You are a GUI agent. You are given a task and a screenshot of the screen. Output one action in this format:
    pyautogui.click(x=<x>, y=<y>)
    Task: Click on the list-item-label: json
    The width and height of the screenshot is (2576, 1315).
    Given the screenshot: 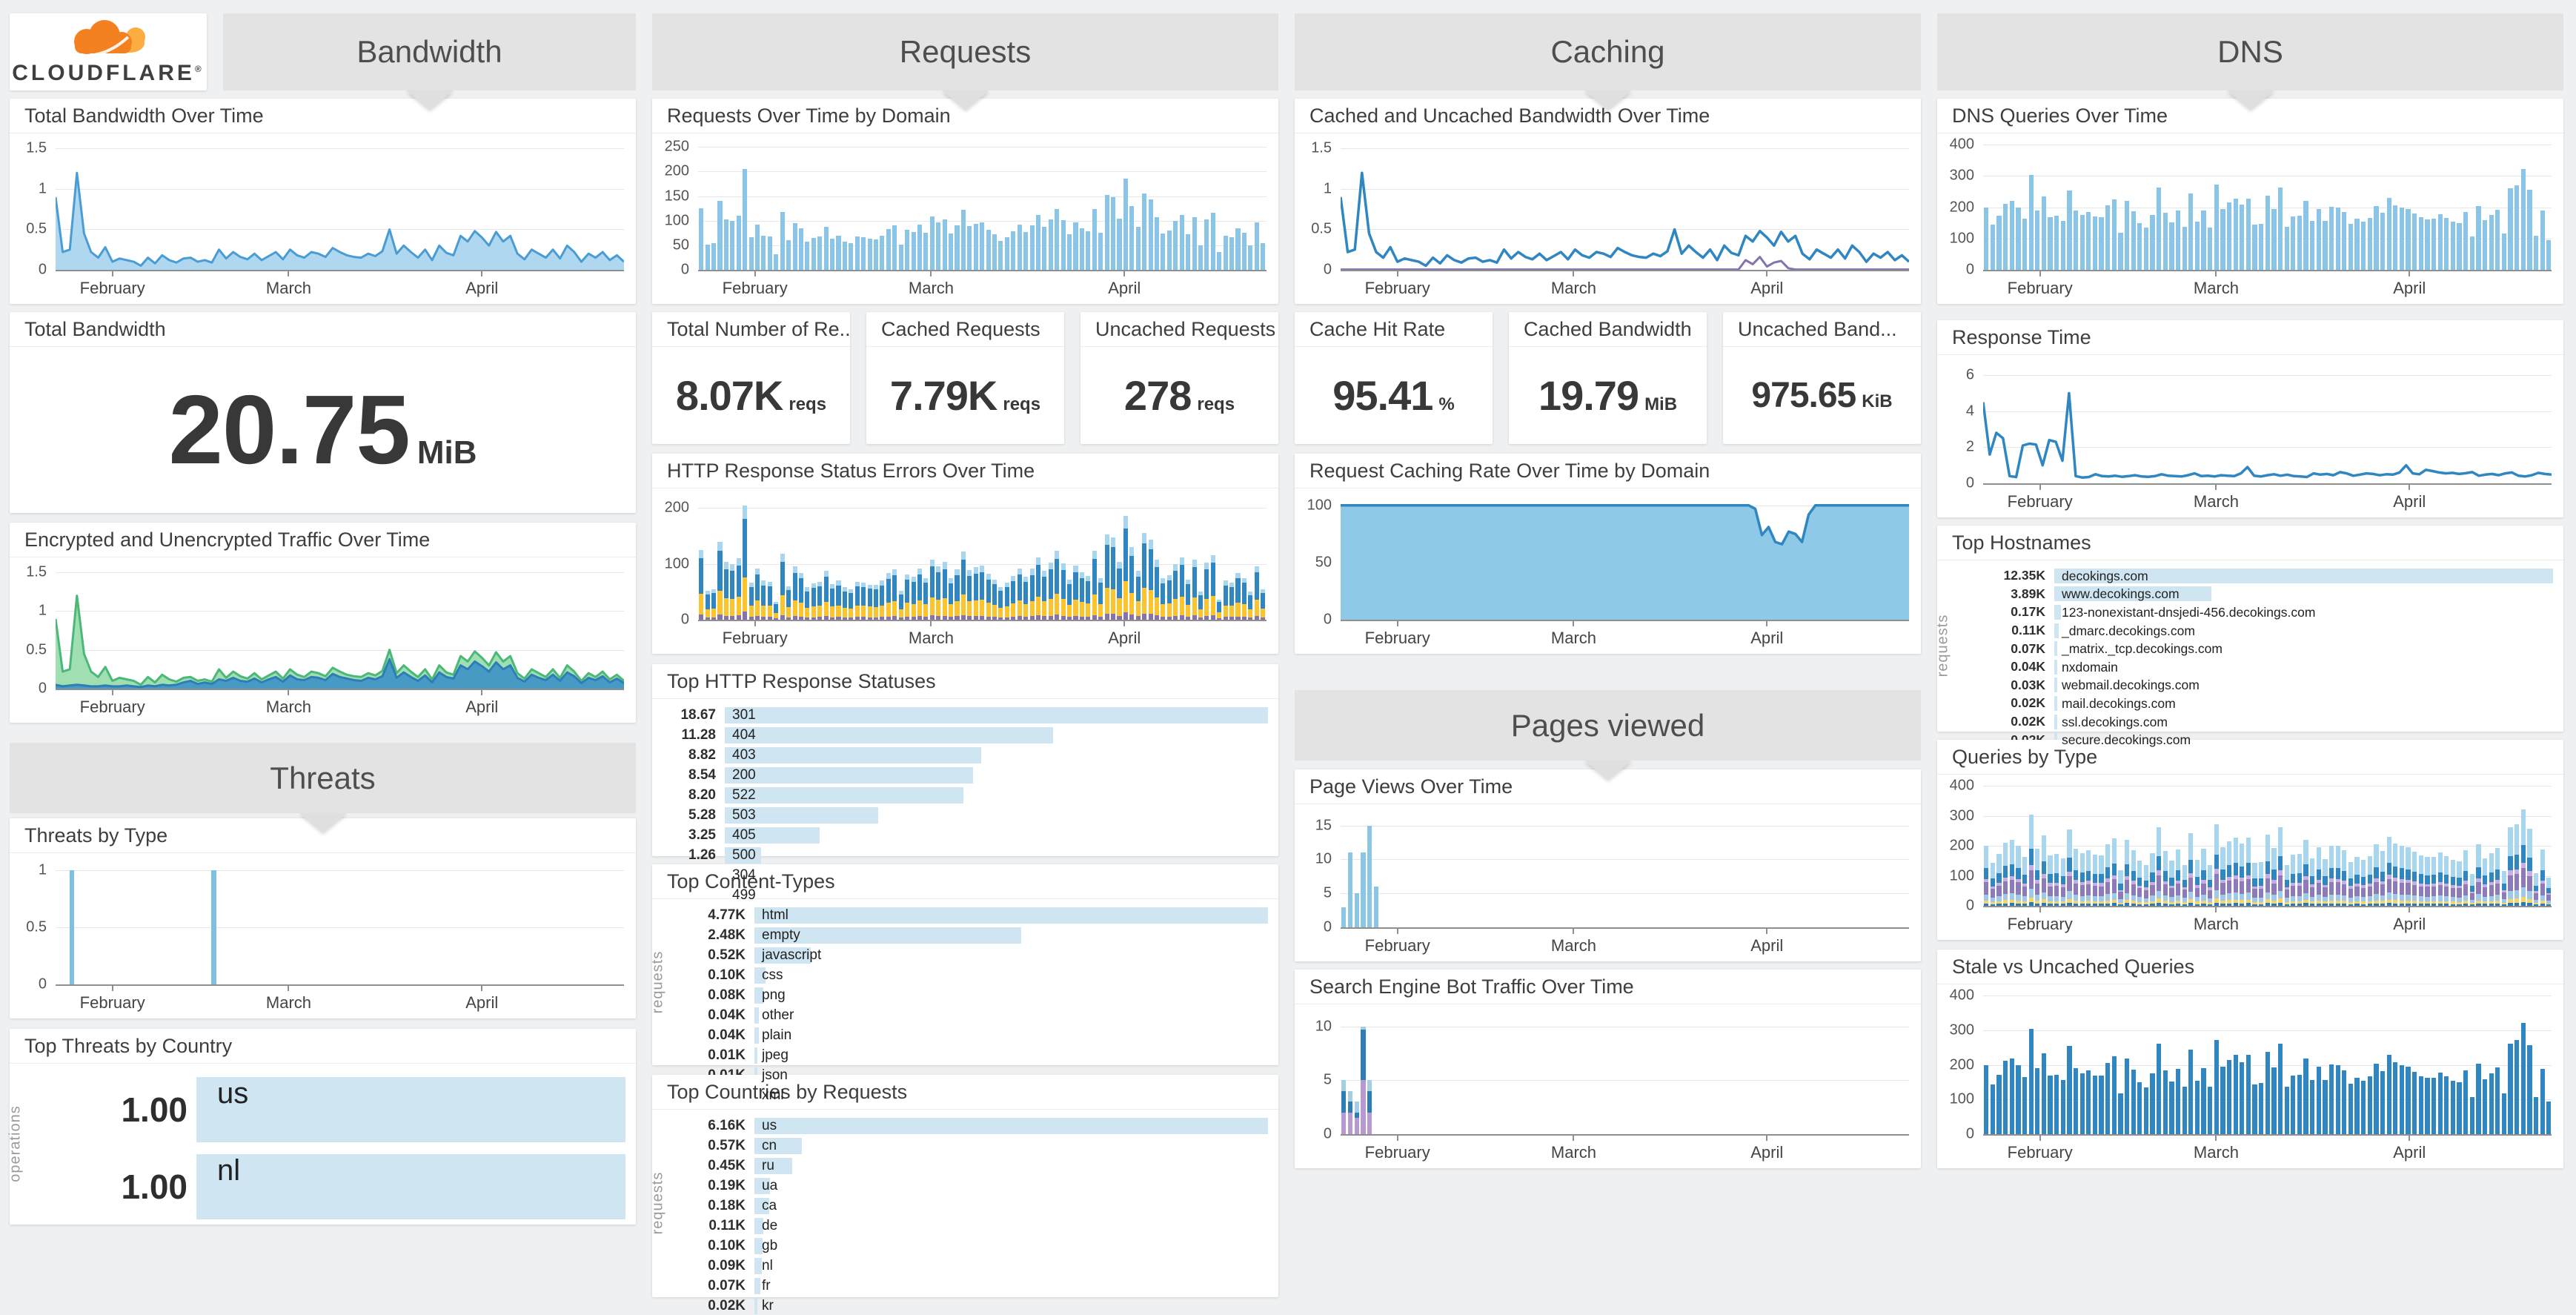 What is the action you would take?
    pyautogui.click(x=775, y=1075)
    